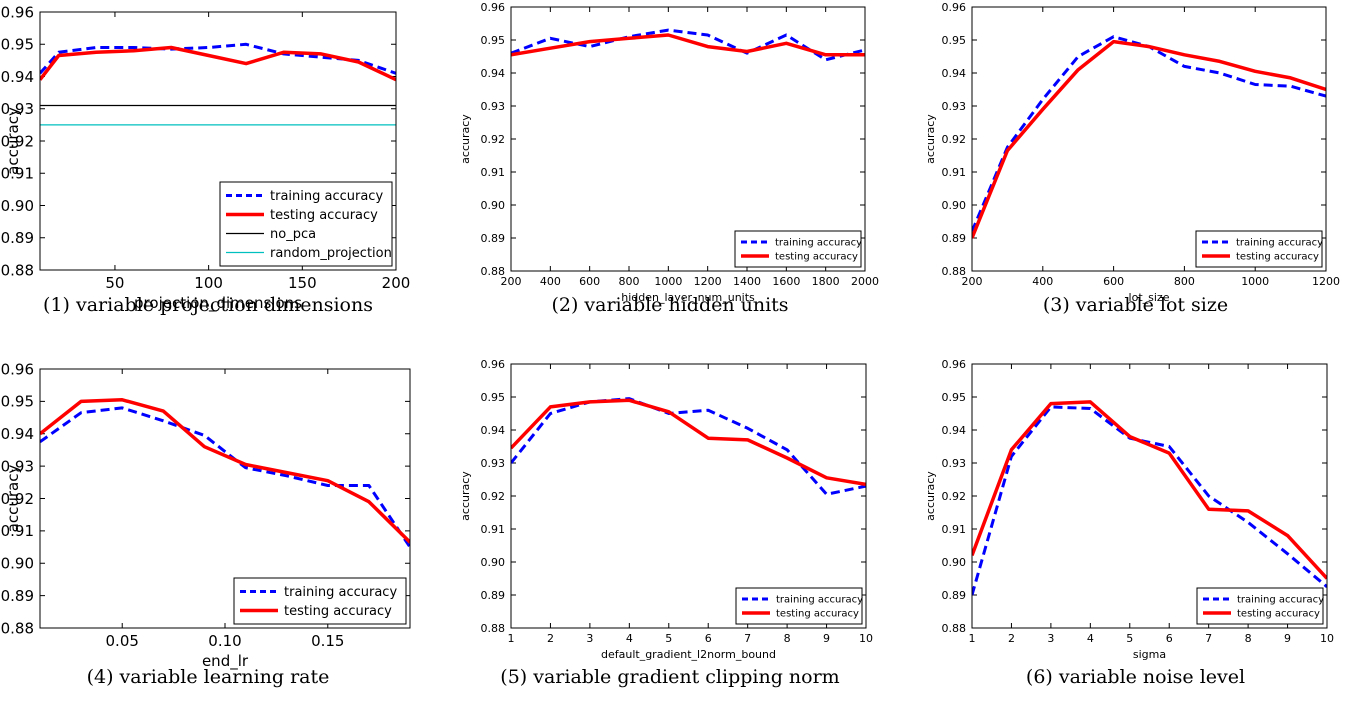 The height and width of the screenshot is (708, 1351). Describe the element at coordinates (208, 677) in the screenshot. I see `caption: (4) variable learning rate` at that location.